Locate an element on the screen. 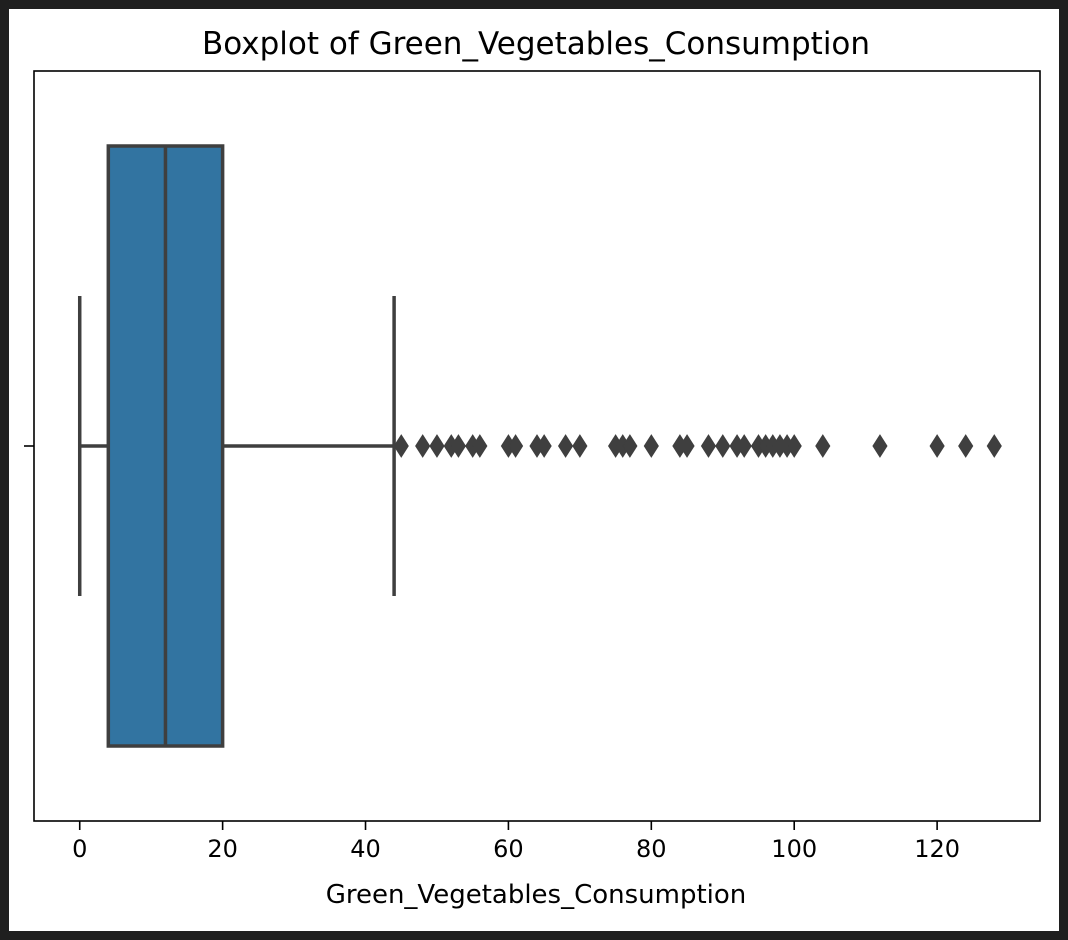  x-axis-label: Green_Vegetables_Consumption is located at coordinates (536, 895).